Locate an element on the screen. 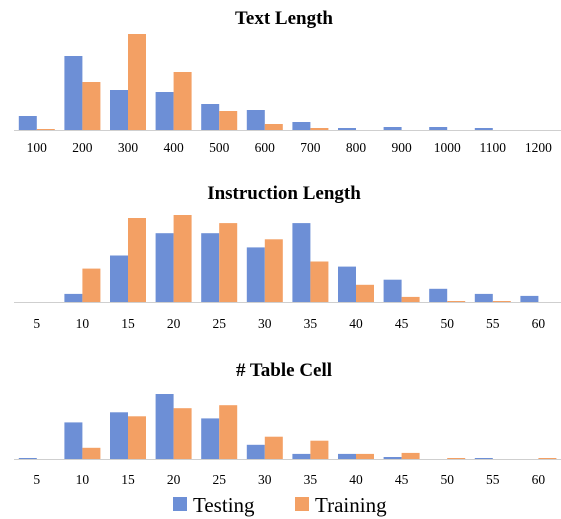 This screenshot has height=519, width=561. x-tick-label: 1100 is located at coordinates (493, 147).